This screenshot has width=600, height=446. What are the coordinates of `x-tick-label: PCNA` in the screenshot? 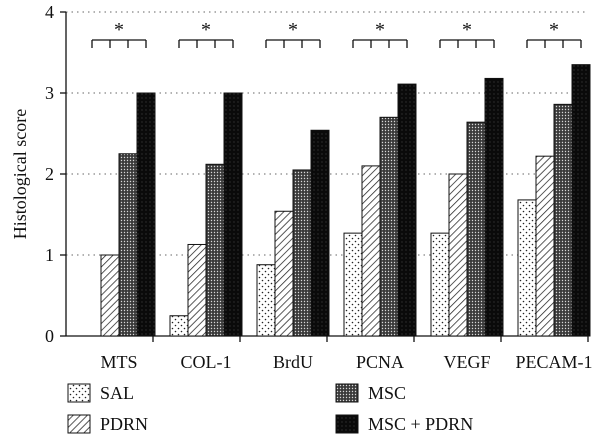 It's located at (380, 362).